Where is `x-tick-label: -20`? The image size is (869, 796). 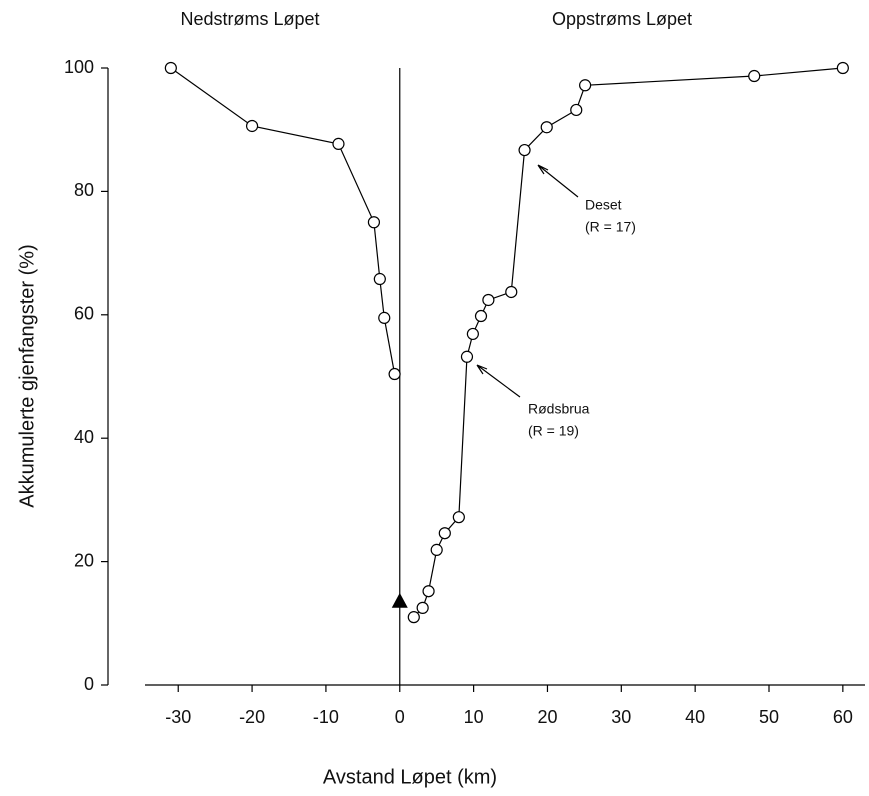
x-tick-label: -20 is located at coordinates (252, 717).